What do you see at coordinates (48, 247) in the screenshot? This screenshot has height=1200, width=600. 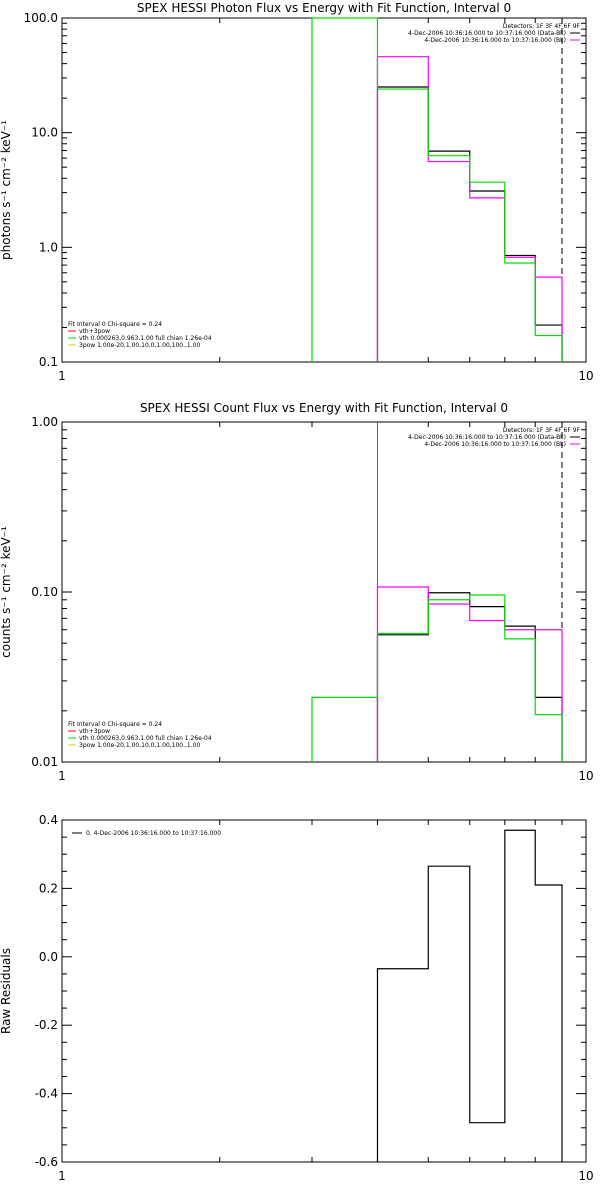 I see `y-tick-label: 1.0` at bounding box center [48, 247].